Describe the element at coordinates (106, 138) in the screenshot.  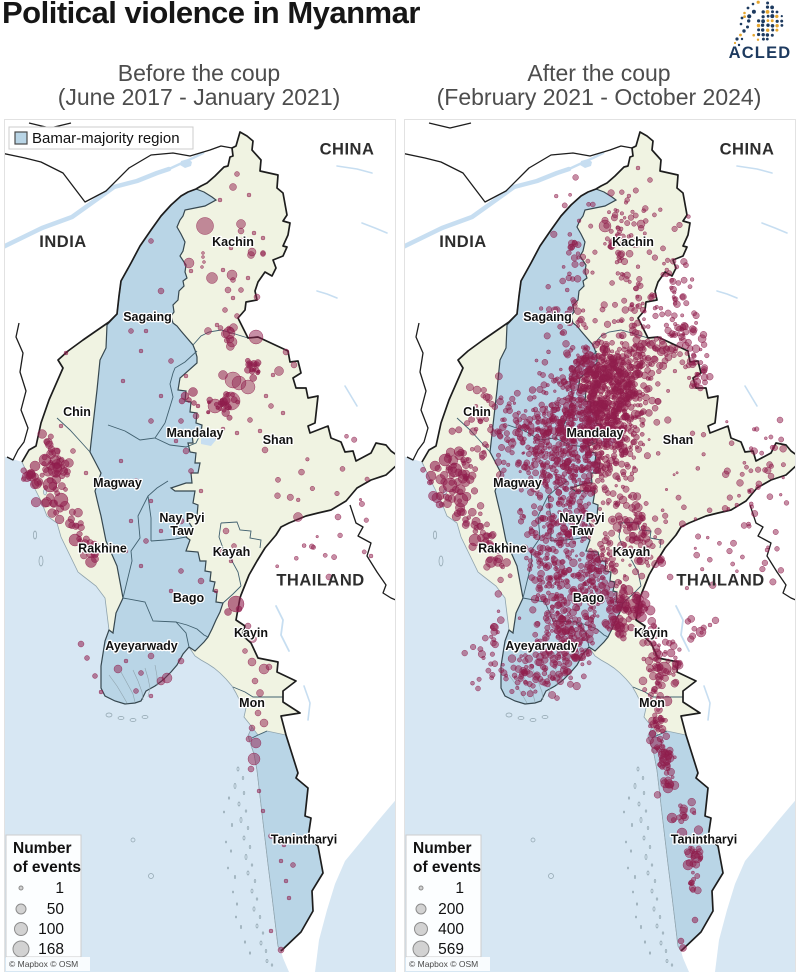
I see `svg-text: Bamar-majority region` at that location.